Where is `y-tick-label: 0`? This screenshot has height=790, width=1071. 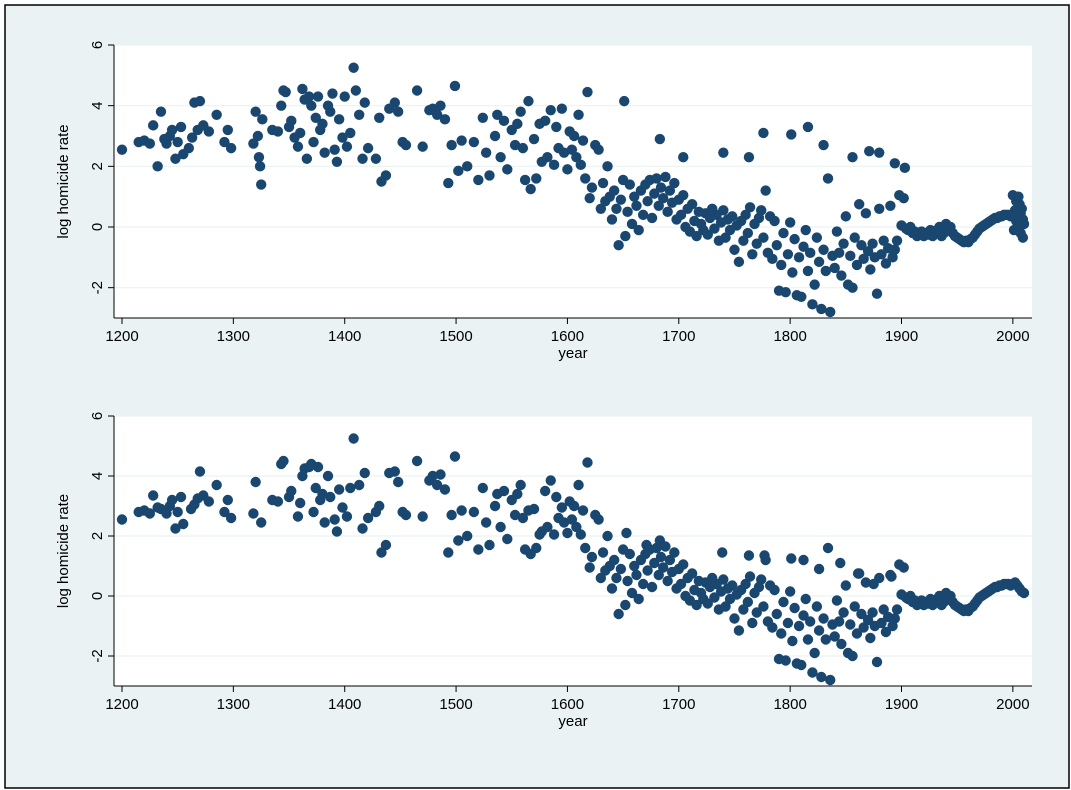 y-tick-label: 0 is located at coordinates (97, 227).